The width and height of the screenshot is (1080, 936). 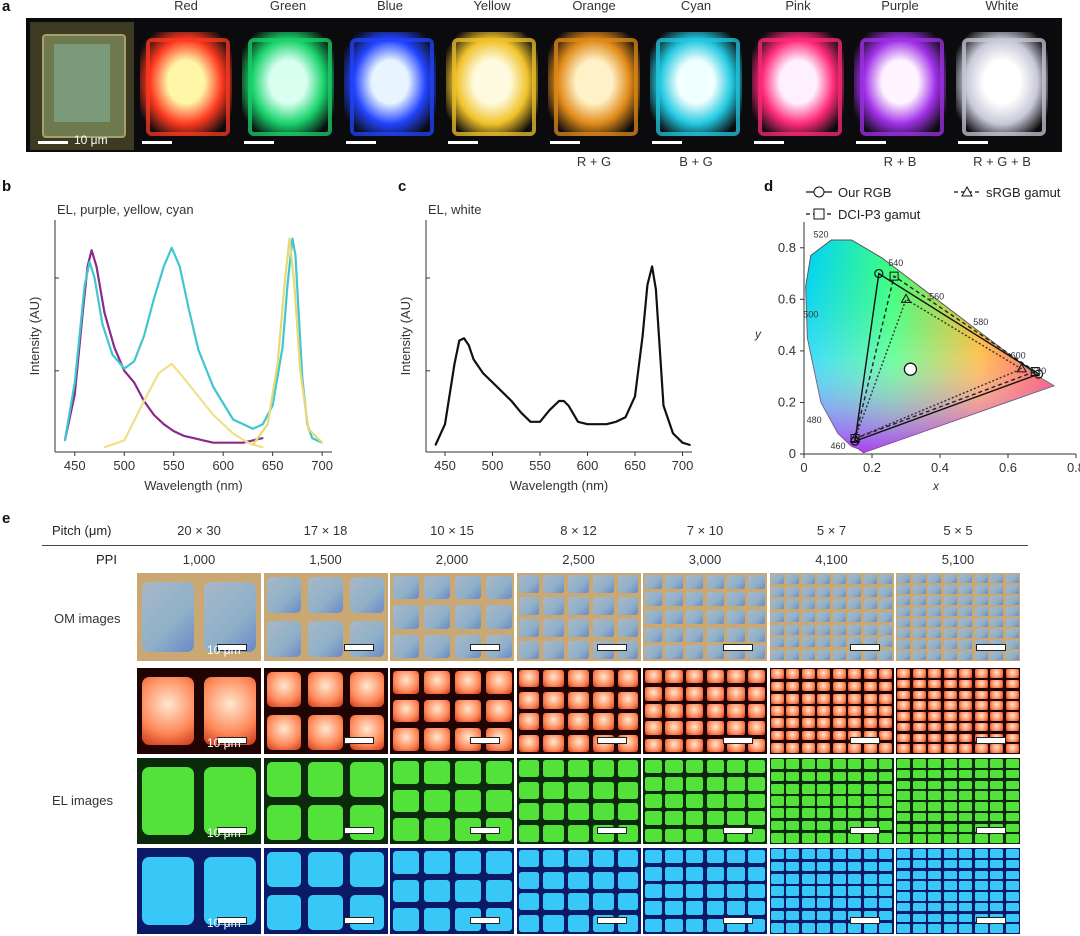 I want to click on x-tick-label: 0.4, so click(x=940, y=467).